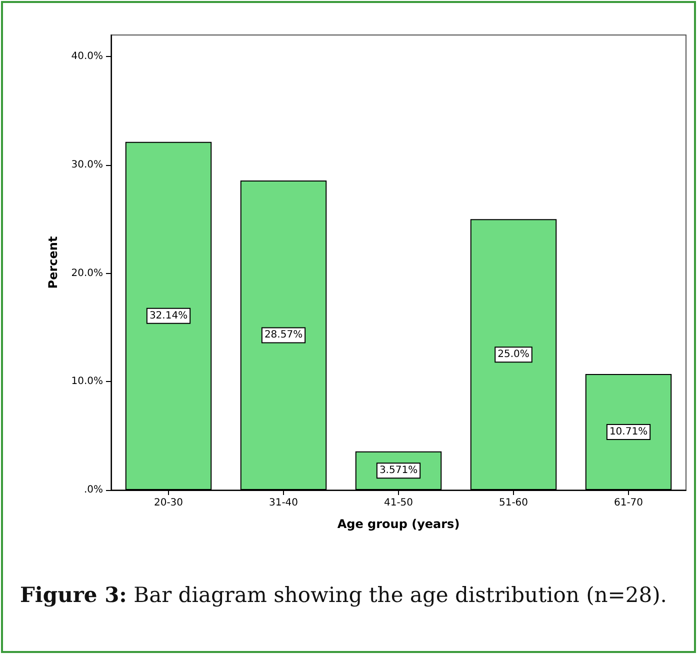 The image size is (697, 654). Describe the element at coordinates (283, 503) in the screenshot. I see `x-tick-label: 31-40` at that location.